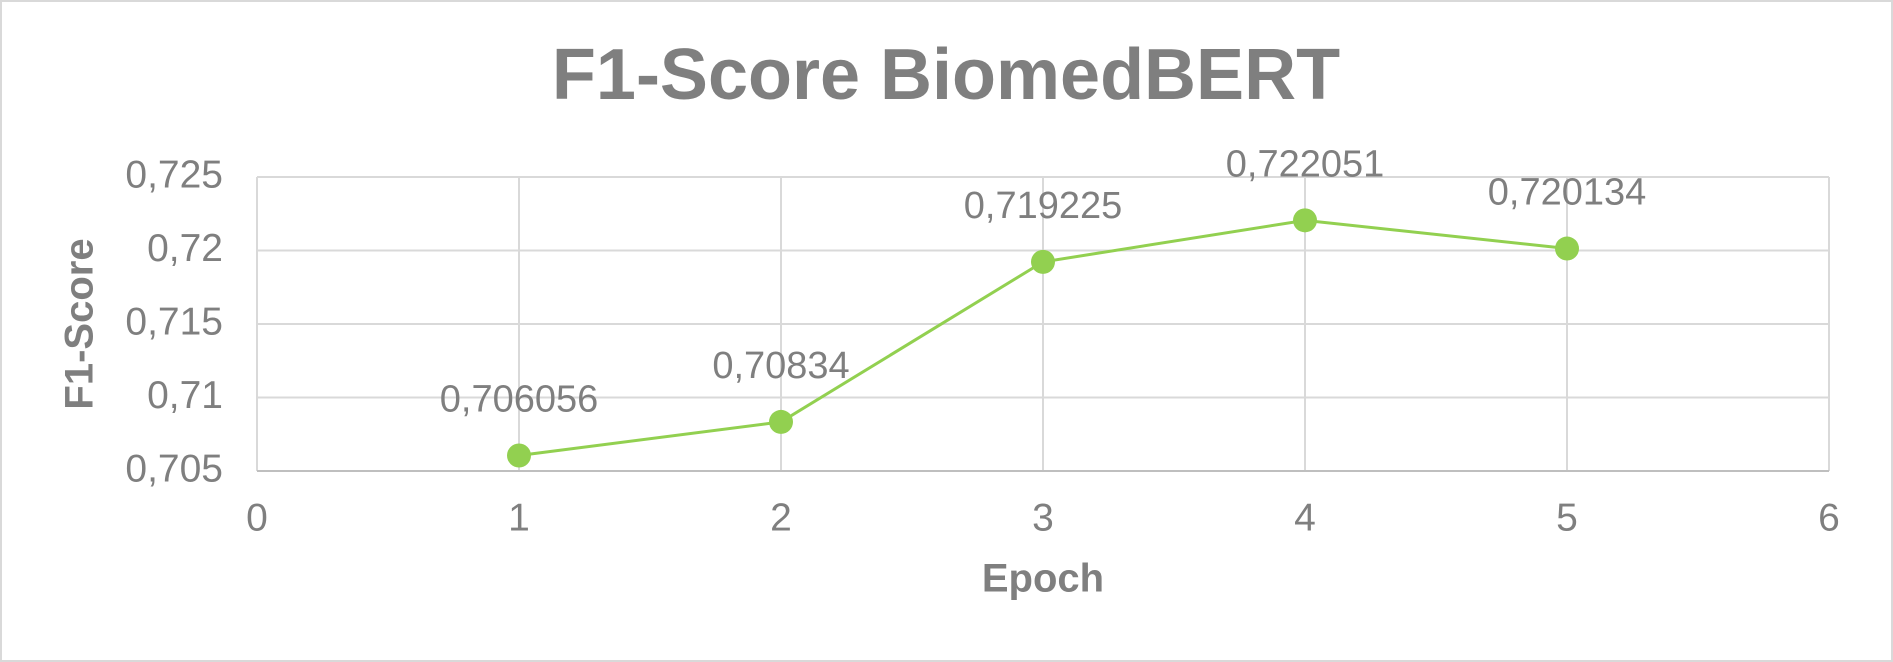 The width and height of the screenshot is (1893, 662). What do you see at coordinates (174, 174) in the screenshot?
I see `y-tick-label: 0,725` at bounding box center [174, 174].